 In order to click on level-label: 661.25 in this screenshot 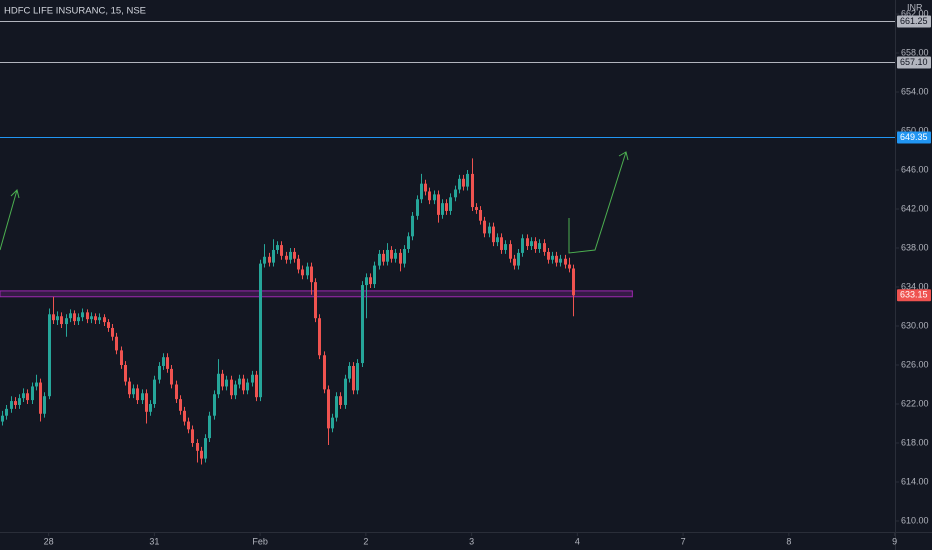, I will do `click(914, 21)`.